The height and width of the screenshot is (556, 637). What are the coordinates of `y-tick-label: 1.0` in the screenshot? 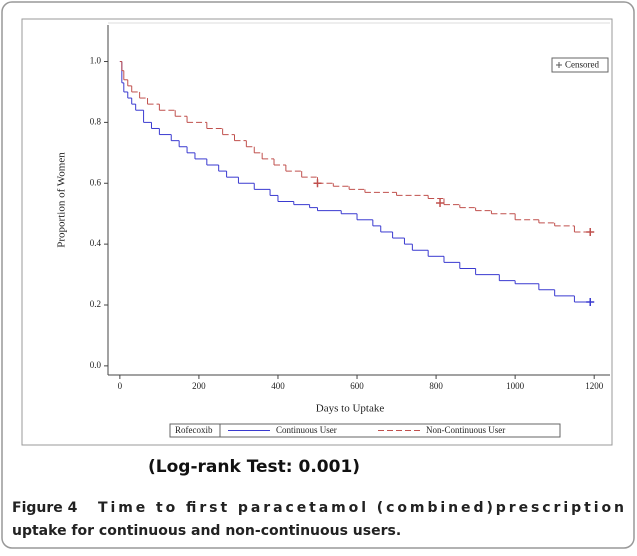 It's located at (96, 61).